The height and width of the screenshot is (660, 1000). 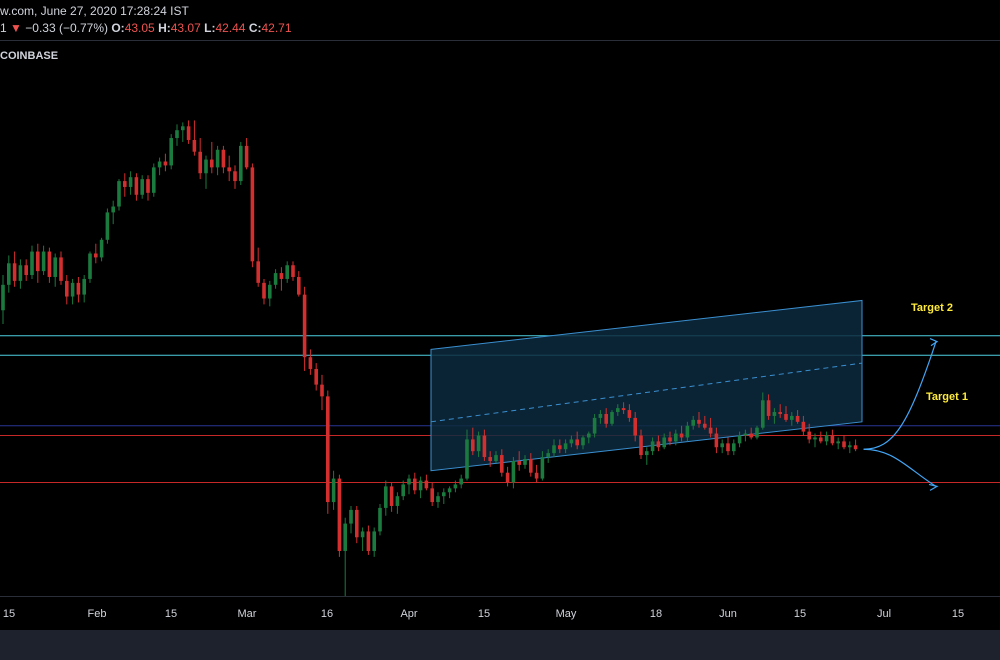 What do you see at coordinates (118, 28) in the screenshot?
I see `open-label: O:` at bounding box center [118, 28].